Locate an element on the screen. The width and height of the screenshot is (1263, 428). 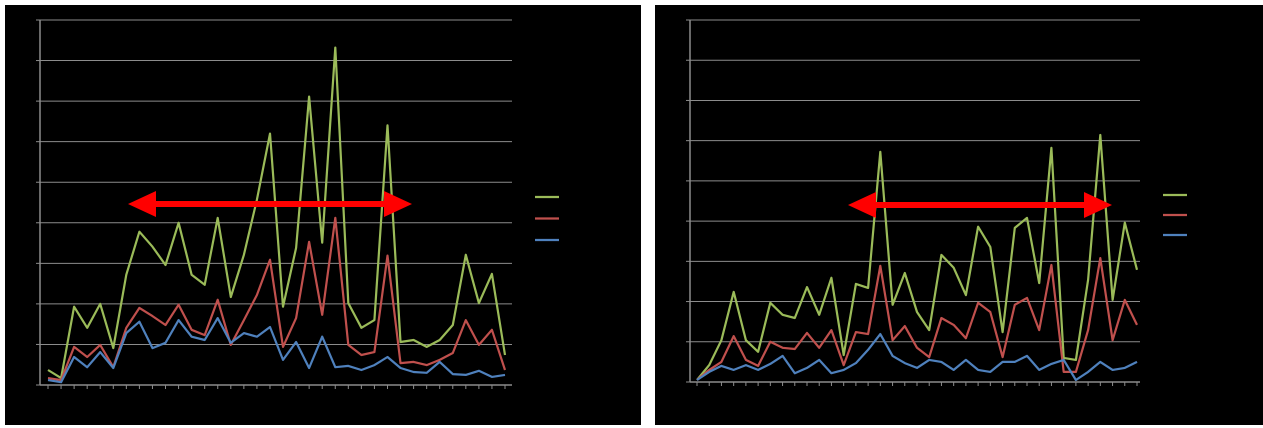
right-arrow is located at coordinates (980, 205).